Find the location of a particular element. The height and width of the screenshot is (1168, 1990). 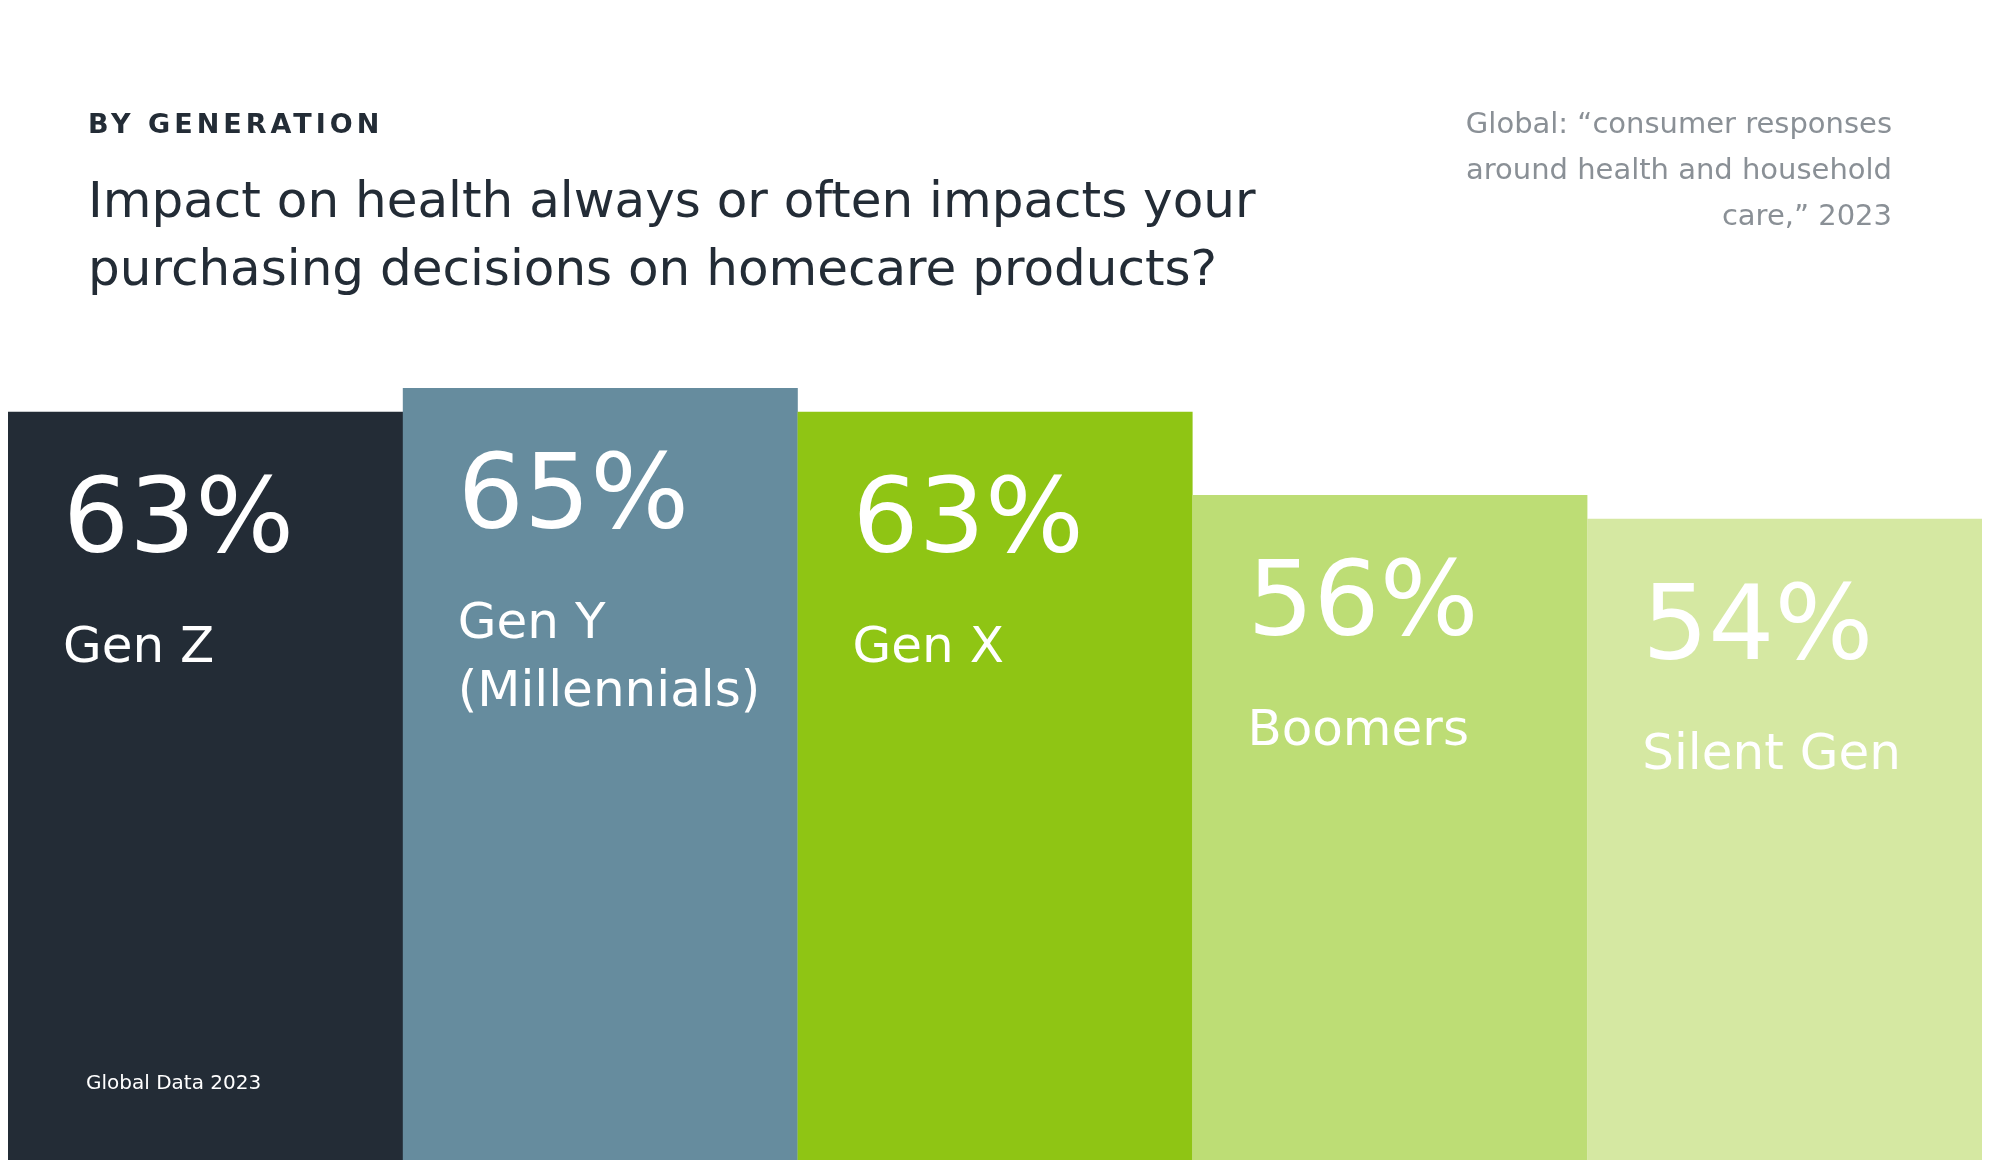

x-tick-label: Gen Z is located at coordinates (139, 644).